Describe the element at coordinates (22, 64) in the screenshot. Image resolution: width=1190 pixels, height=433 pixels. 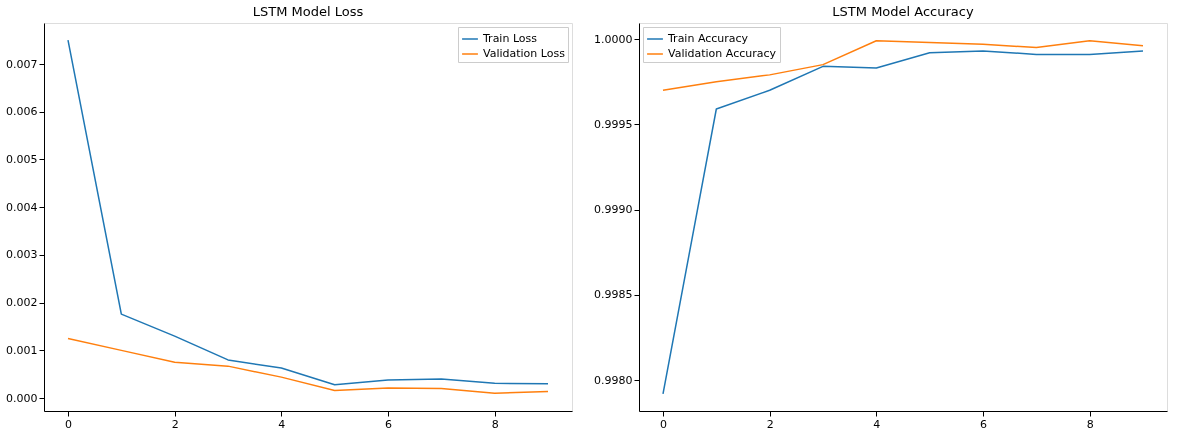
I see `y-tick-label: 0.007` at that location.